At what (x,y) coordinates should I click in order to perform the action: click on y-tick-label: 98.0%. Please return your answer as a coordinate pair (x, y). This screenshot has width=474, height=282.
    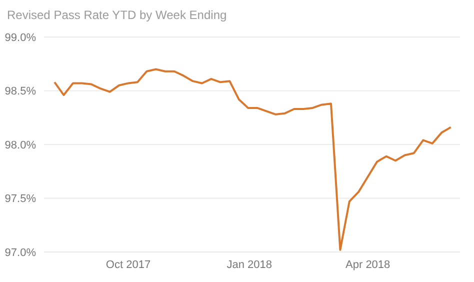
    Looking at the image, I should click on (20, 145).